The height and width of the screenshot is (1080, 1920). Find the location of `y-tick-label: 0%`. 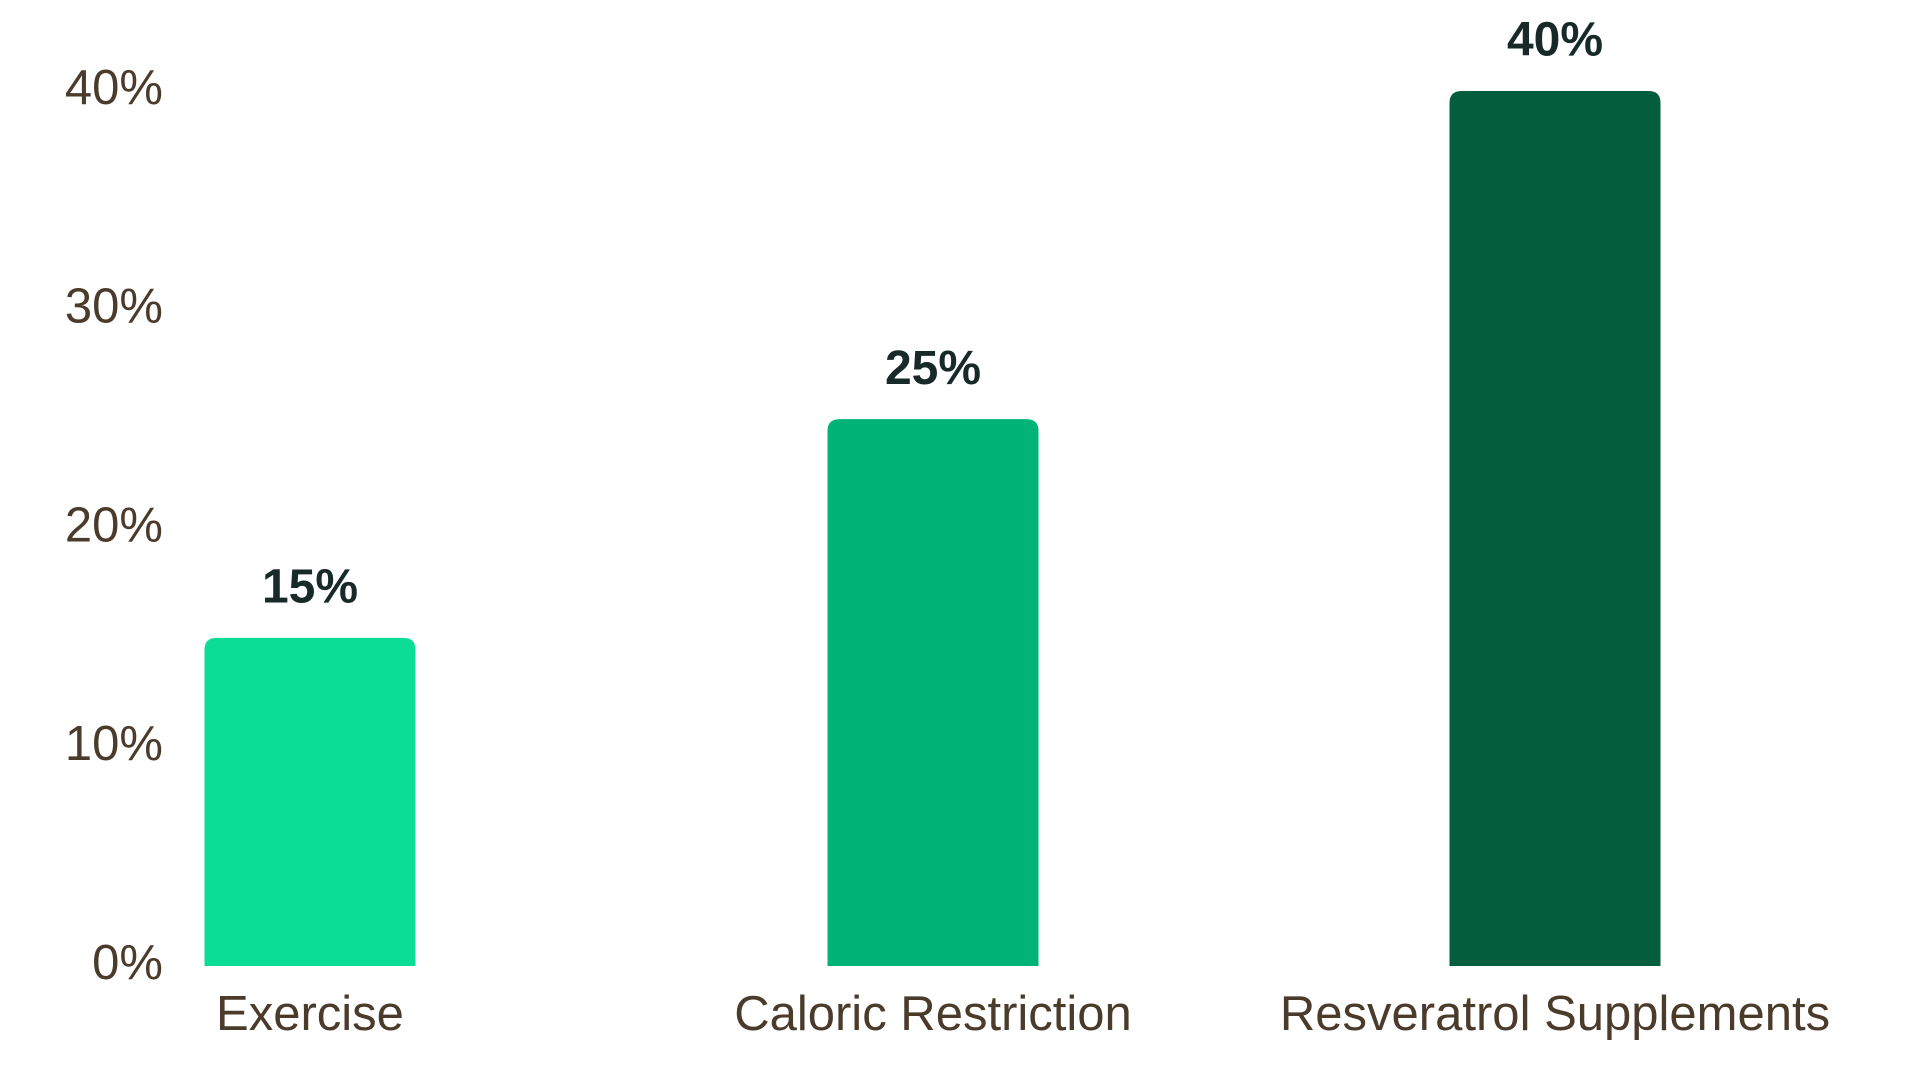

y-tick-label: 0% is located at coordinates (127, 963).